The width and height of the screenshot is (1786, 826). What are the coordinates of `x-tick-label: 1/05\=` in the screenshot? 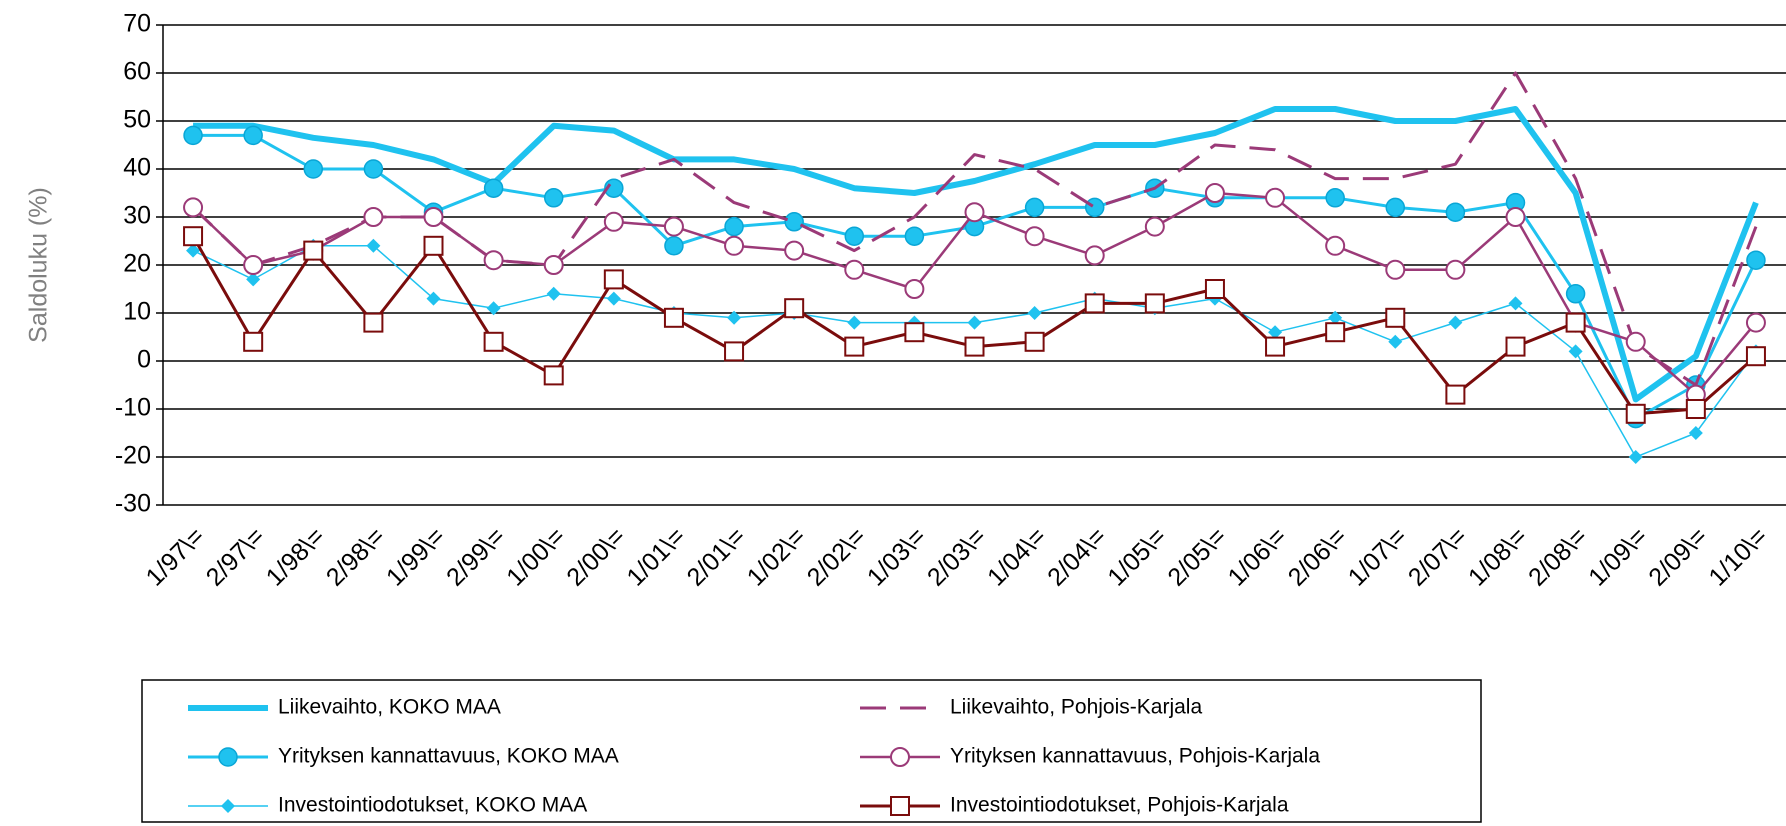 It's located at (1136, 556).